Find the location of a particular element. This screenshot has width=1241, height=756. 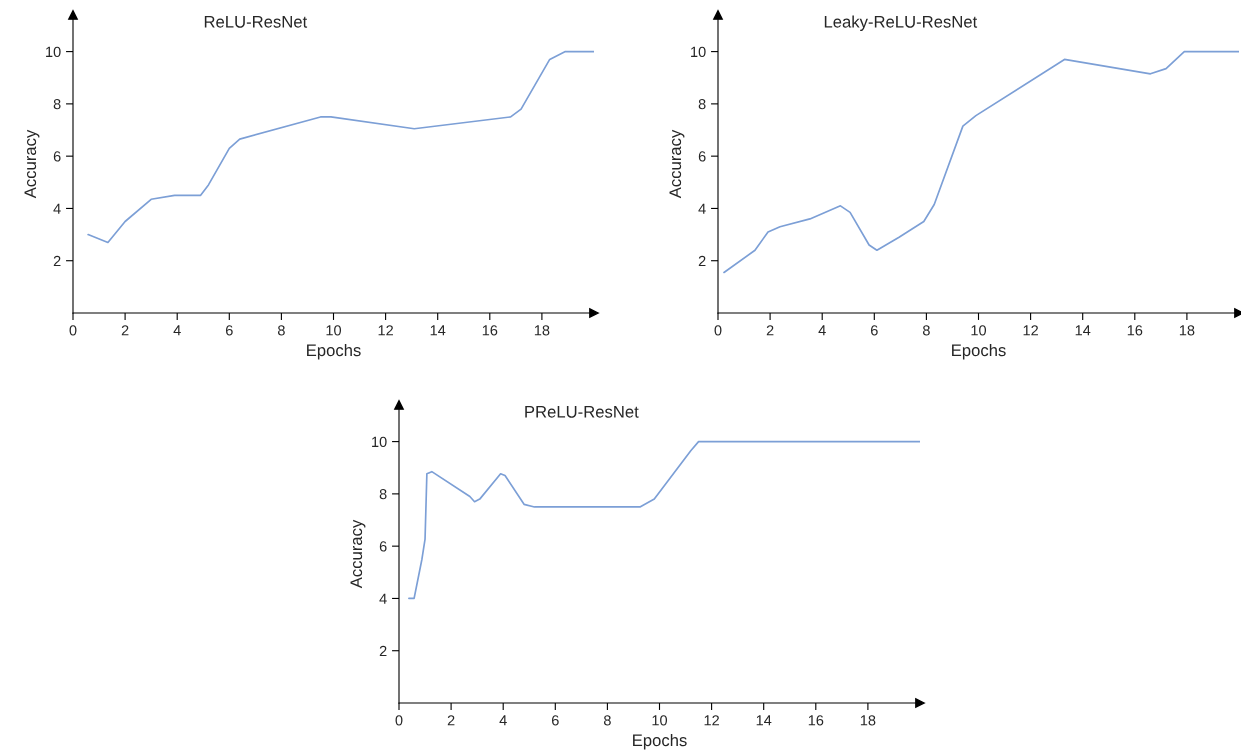

chart-title: ReLU-ResNet is located at coordinates (256, 22).